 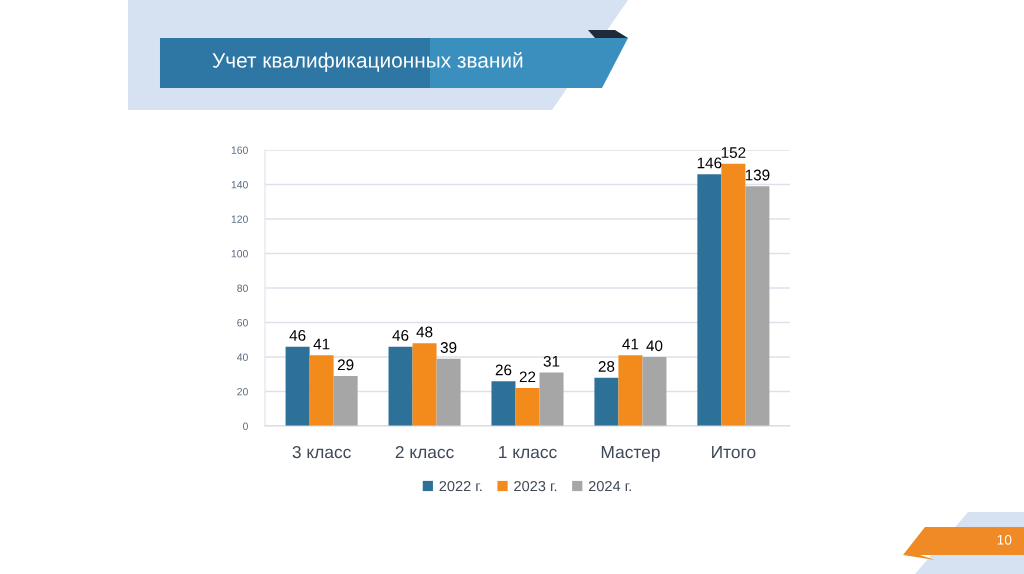 What do you see at coordinates (424, 332) in the screenshot?
I see `data-label: 48` at bounding box center [424, 332].